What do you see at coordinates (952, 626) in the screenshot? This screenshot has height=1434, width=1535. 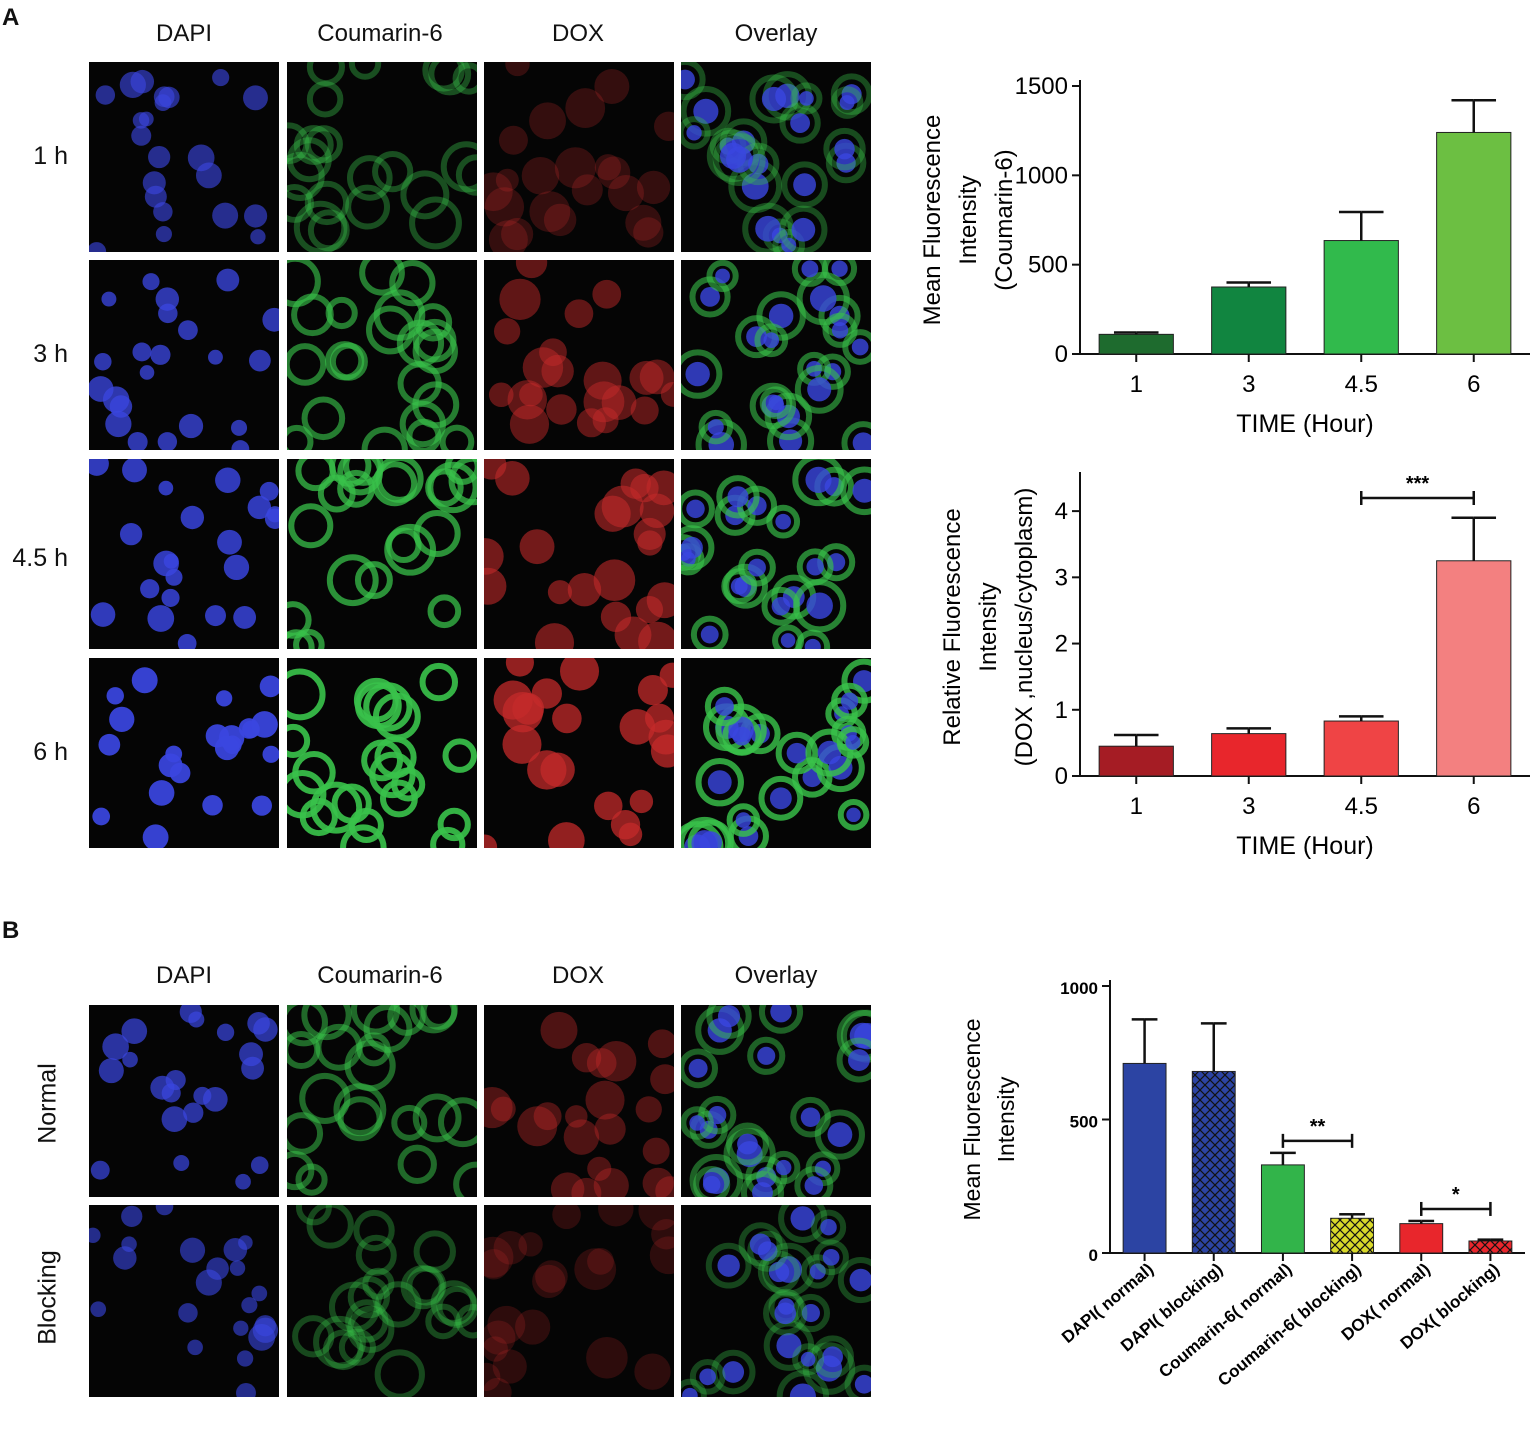 I see `y-axis-label: Relative Fluorescence` at bounding box center [952, 626].